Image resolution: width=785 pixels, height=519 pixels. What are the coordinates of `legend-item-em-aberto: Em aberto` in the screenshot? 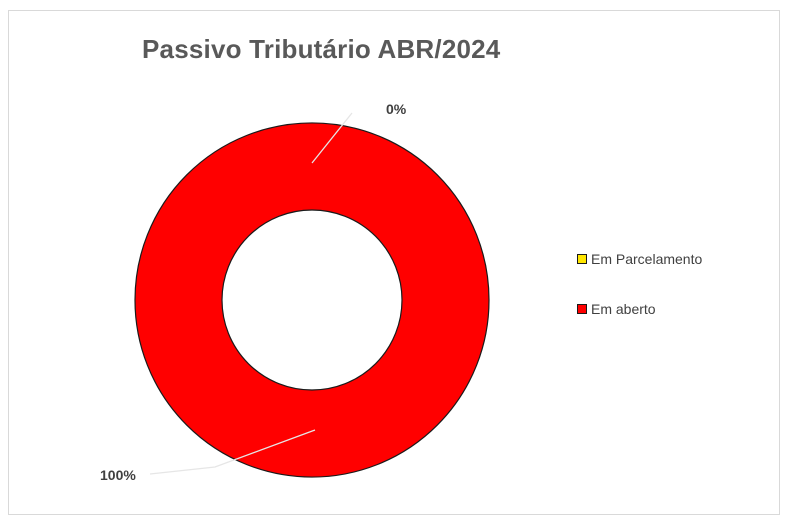 It's located at (639, 309).